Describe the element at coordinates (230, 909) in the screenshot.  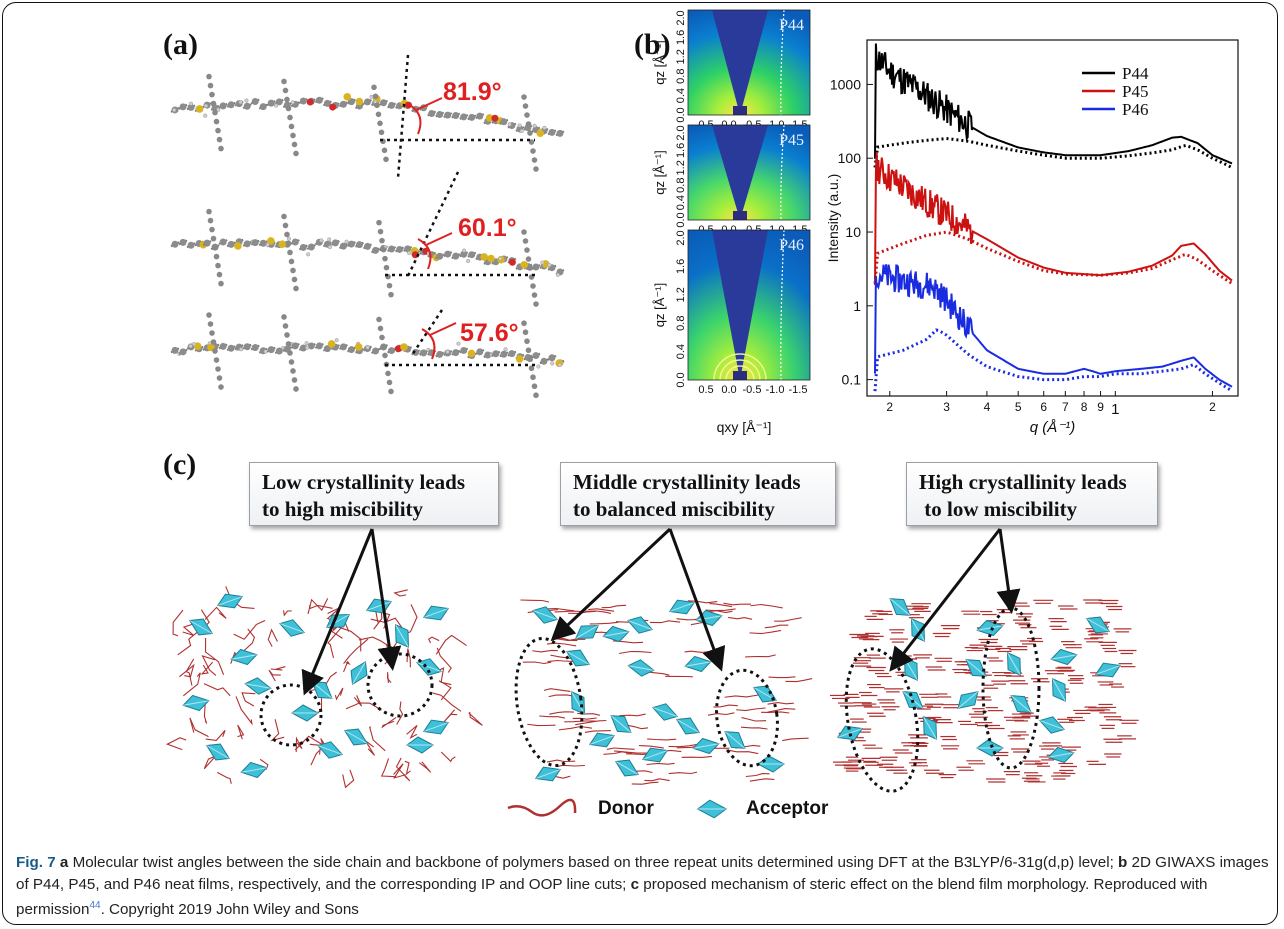
I see `caption-tail: . Copyright 2019 John Wiley and Sons` at that location.